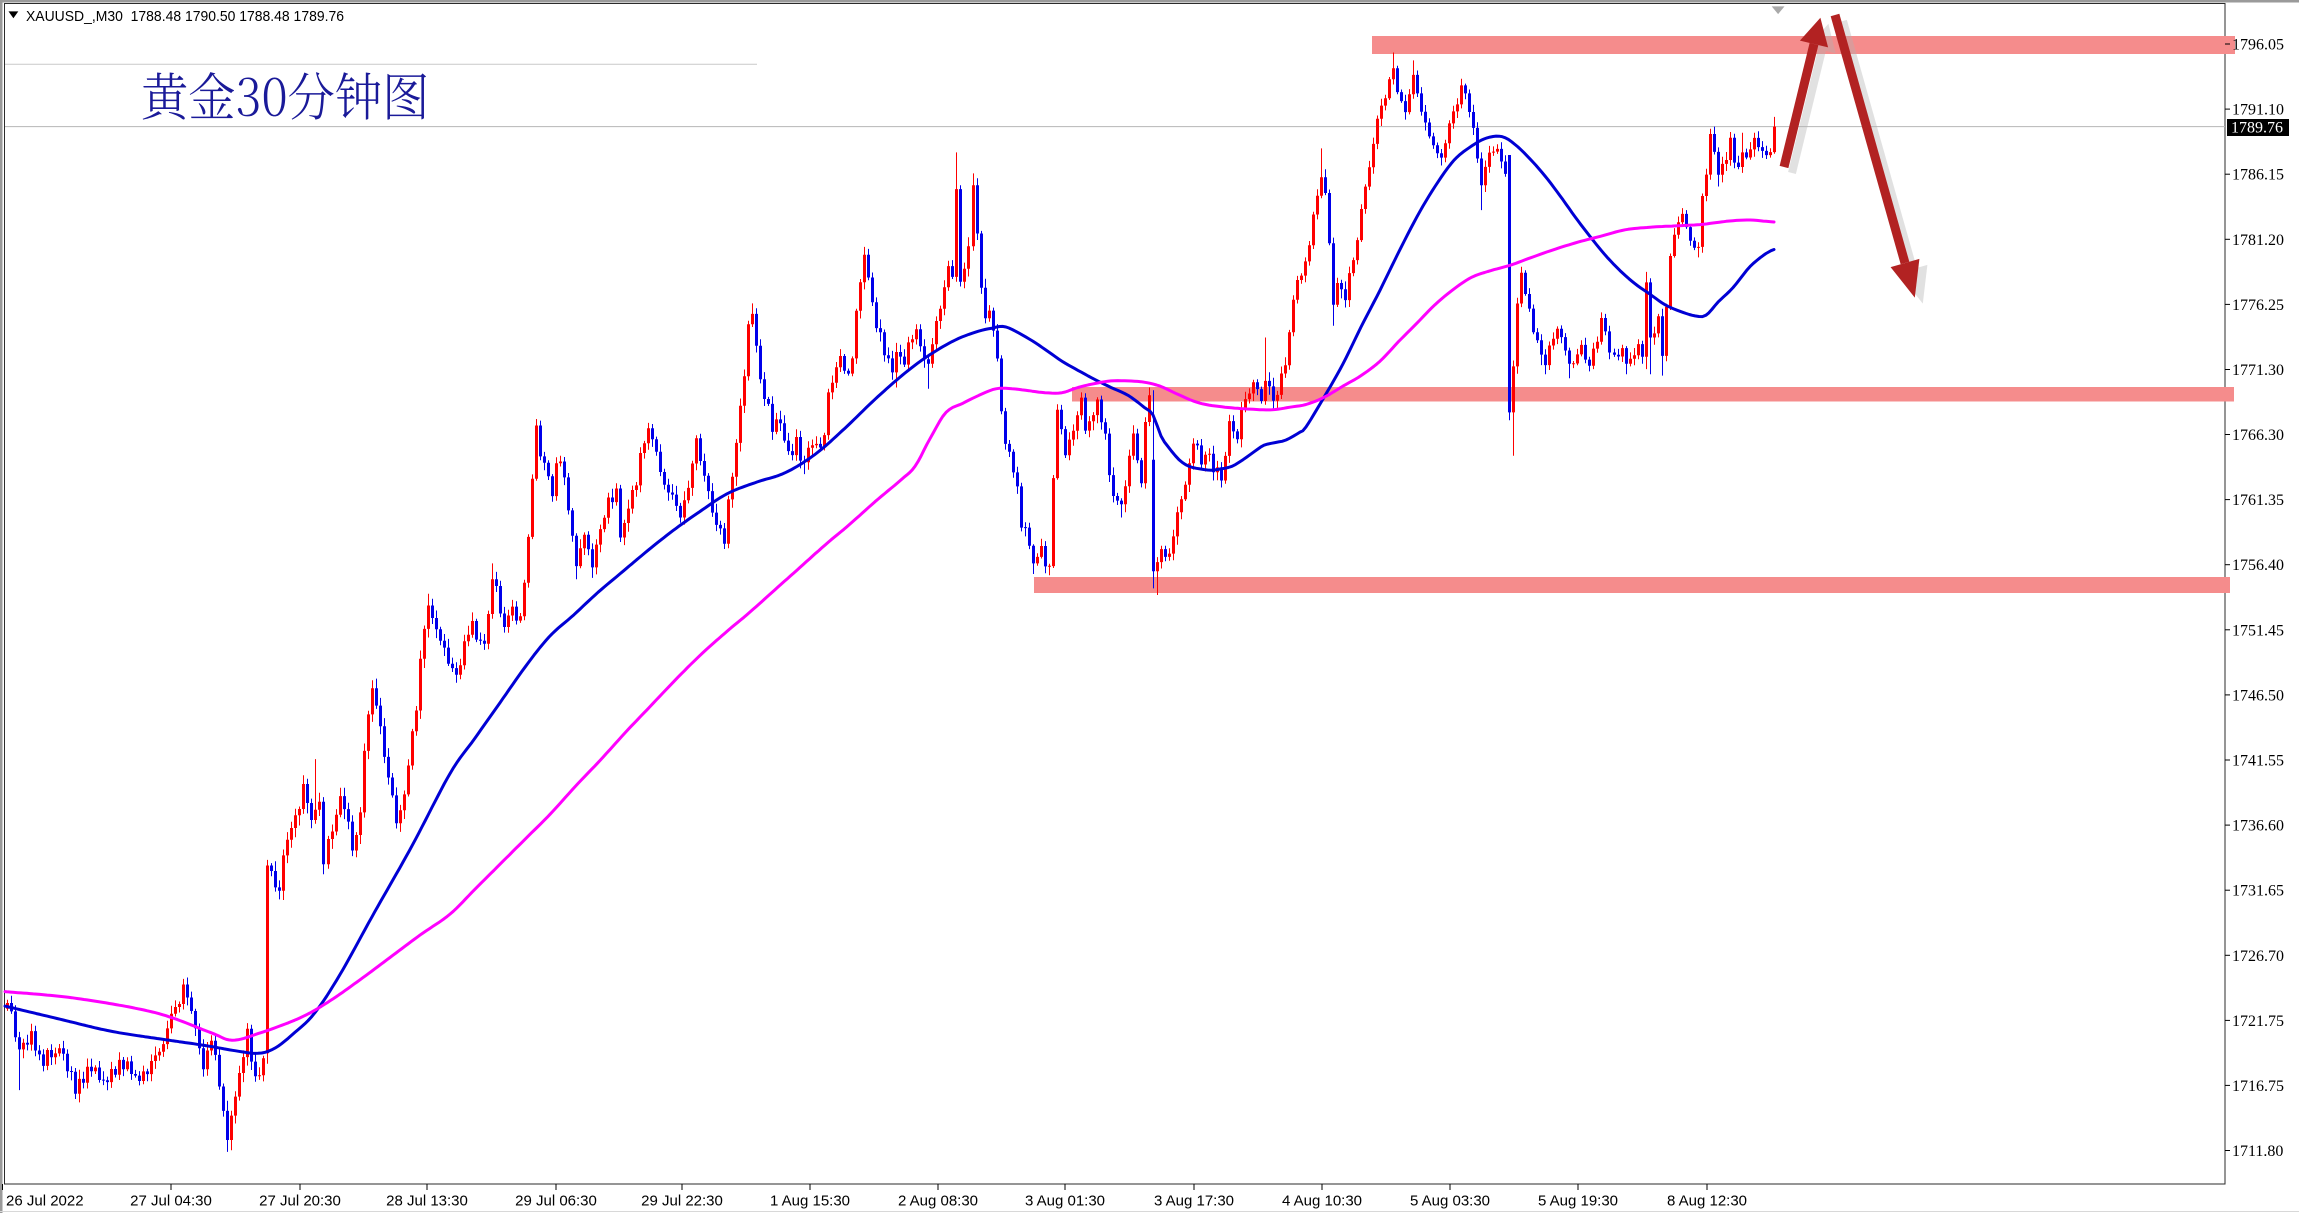  Describe the element at coordinates (810, 1201) in the screenshot. I see `svg-text: 1 Aug 15:30` at that location.